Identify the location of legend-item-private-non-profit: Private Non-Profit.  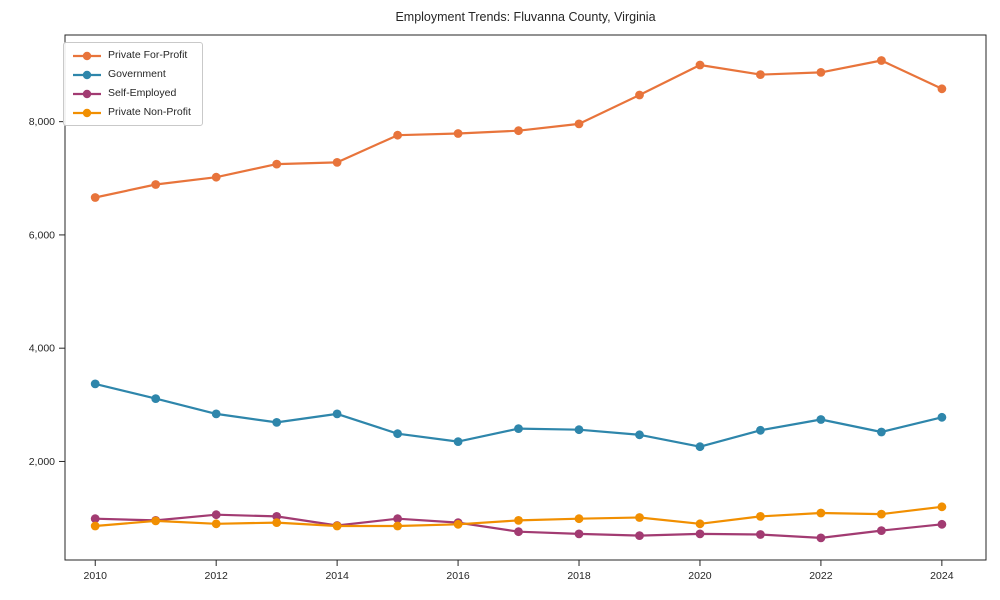
(133, 112).